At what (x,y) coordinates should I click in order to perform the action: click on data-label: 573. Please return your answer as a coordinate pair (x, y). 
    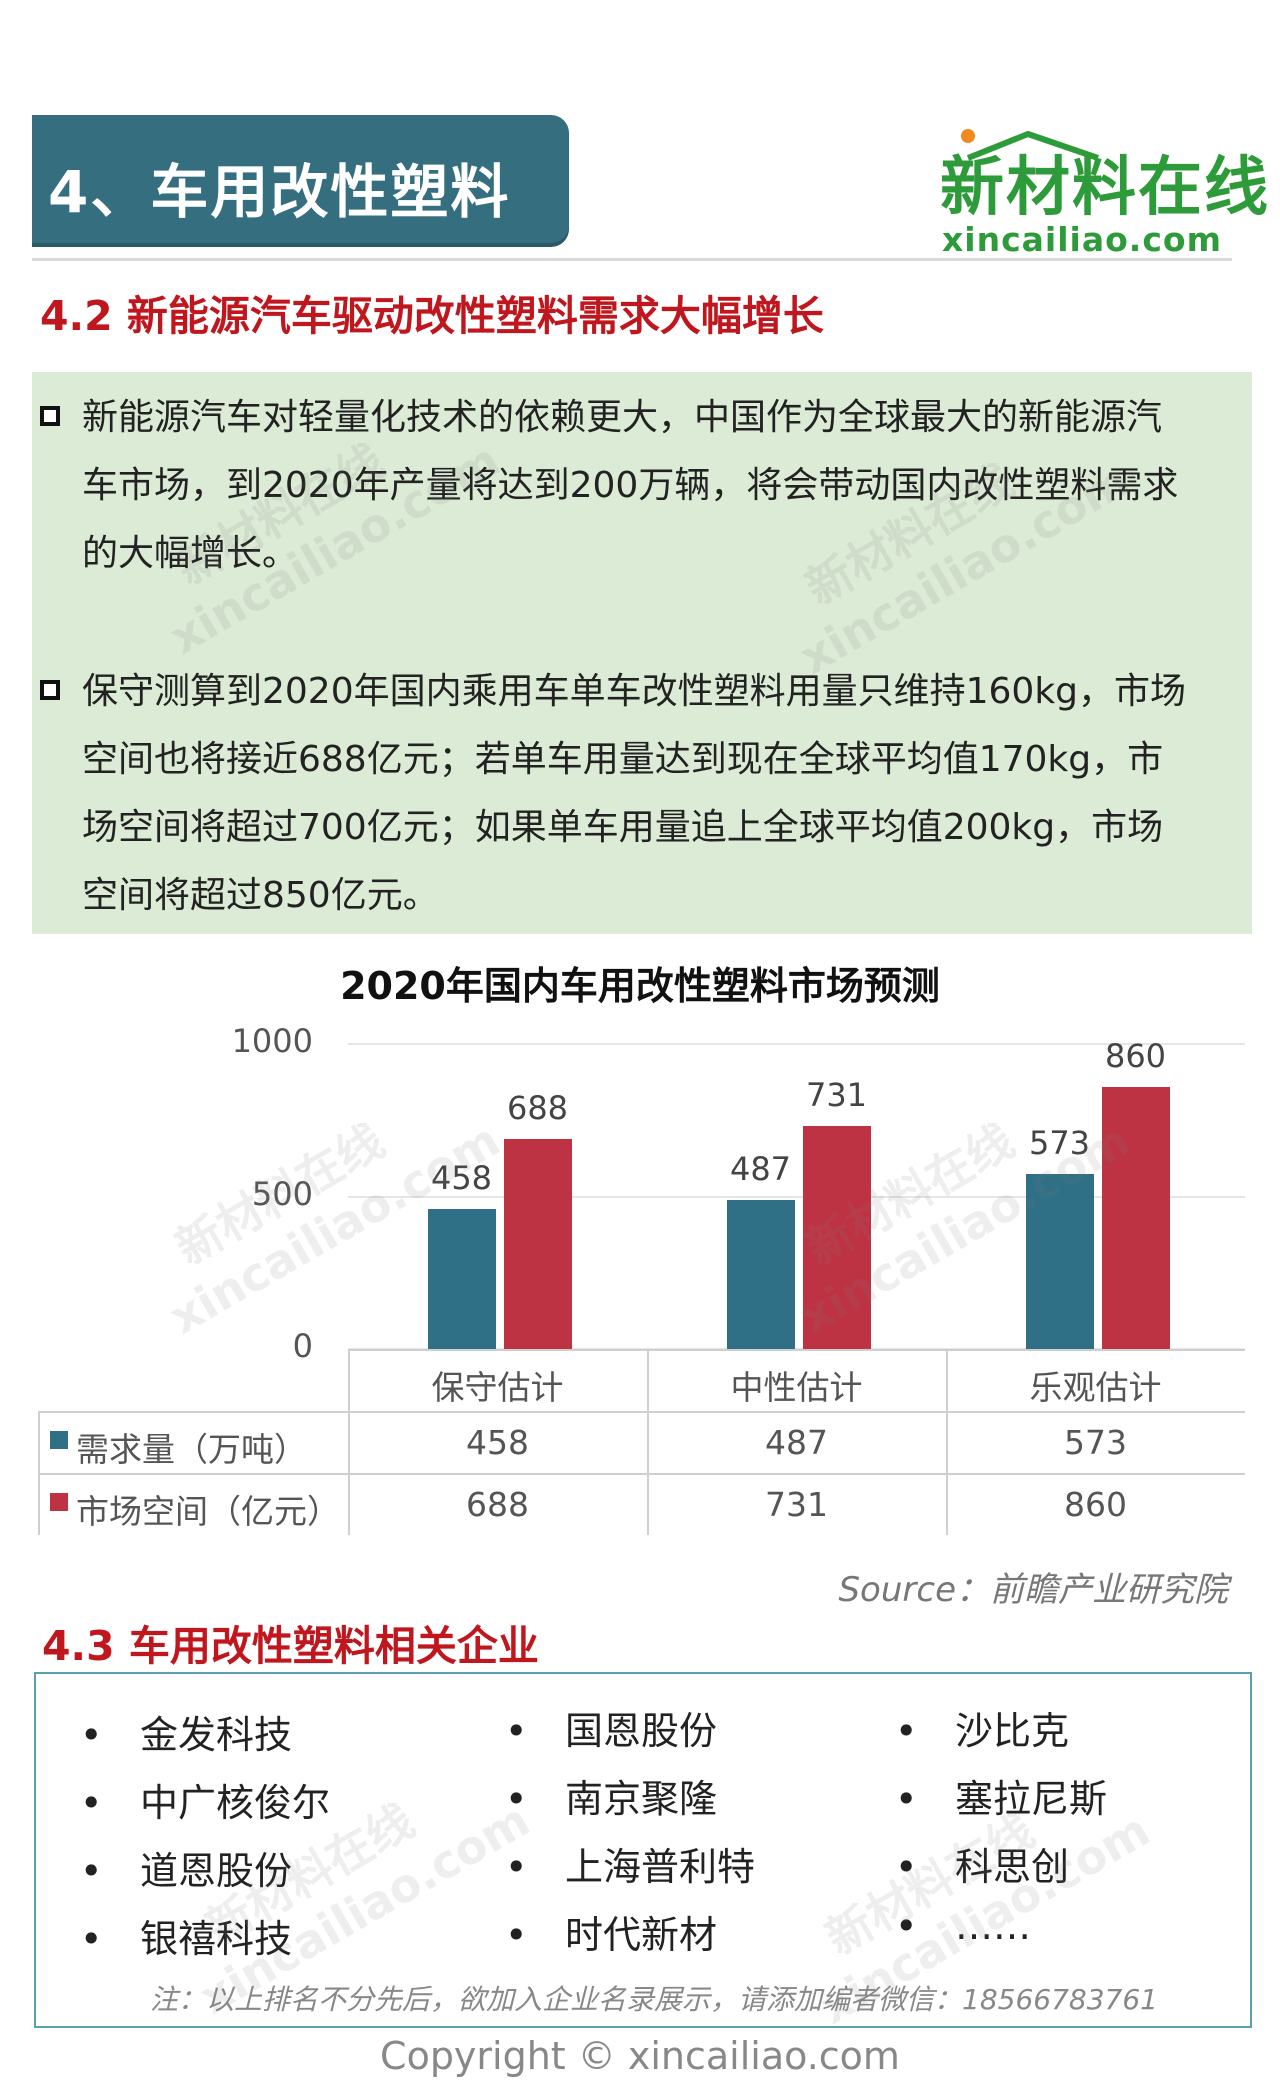
    Looking at the image, I should click on (1059, 1143).